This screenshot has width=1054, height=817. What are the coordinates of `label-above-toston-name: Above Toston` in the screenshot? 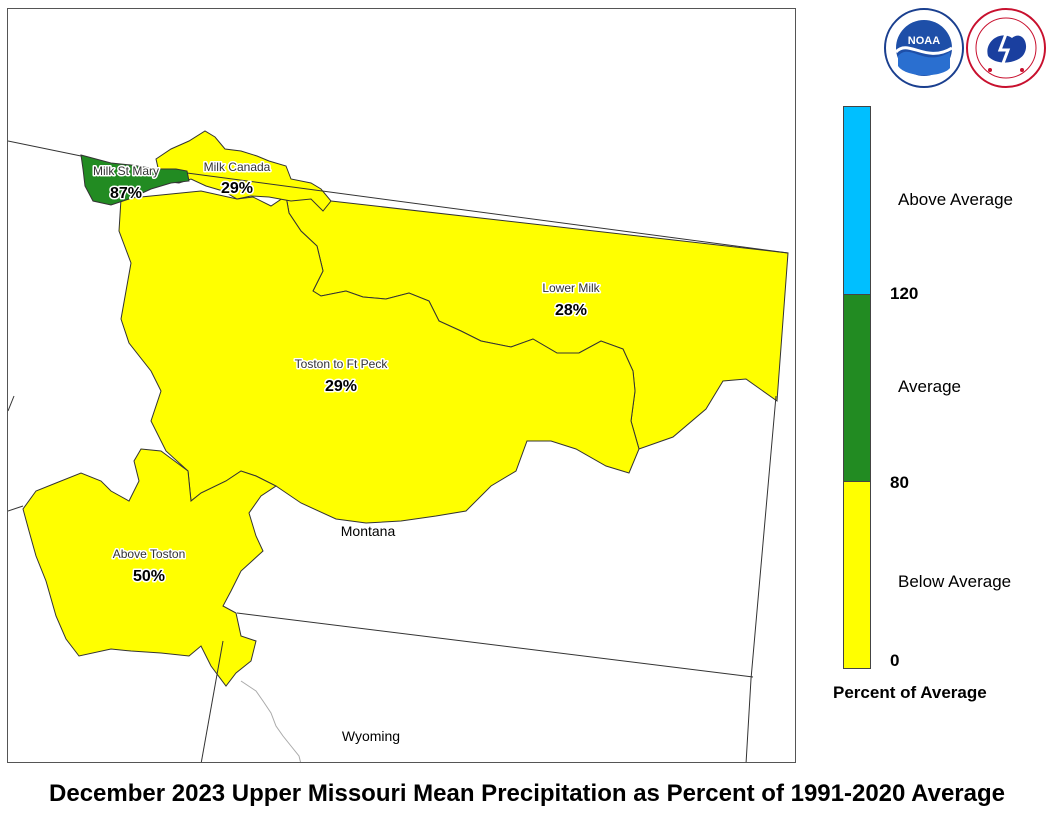 It's located at (149, 554).